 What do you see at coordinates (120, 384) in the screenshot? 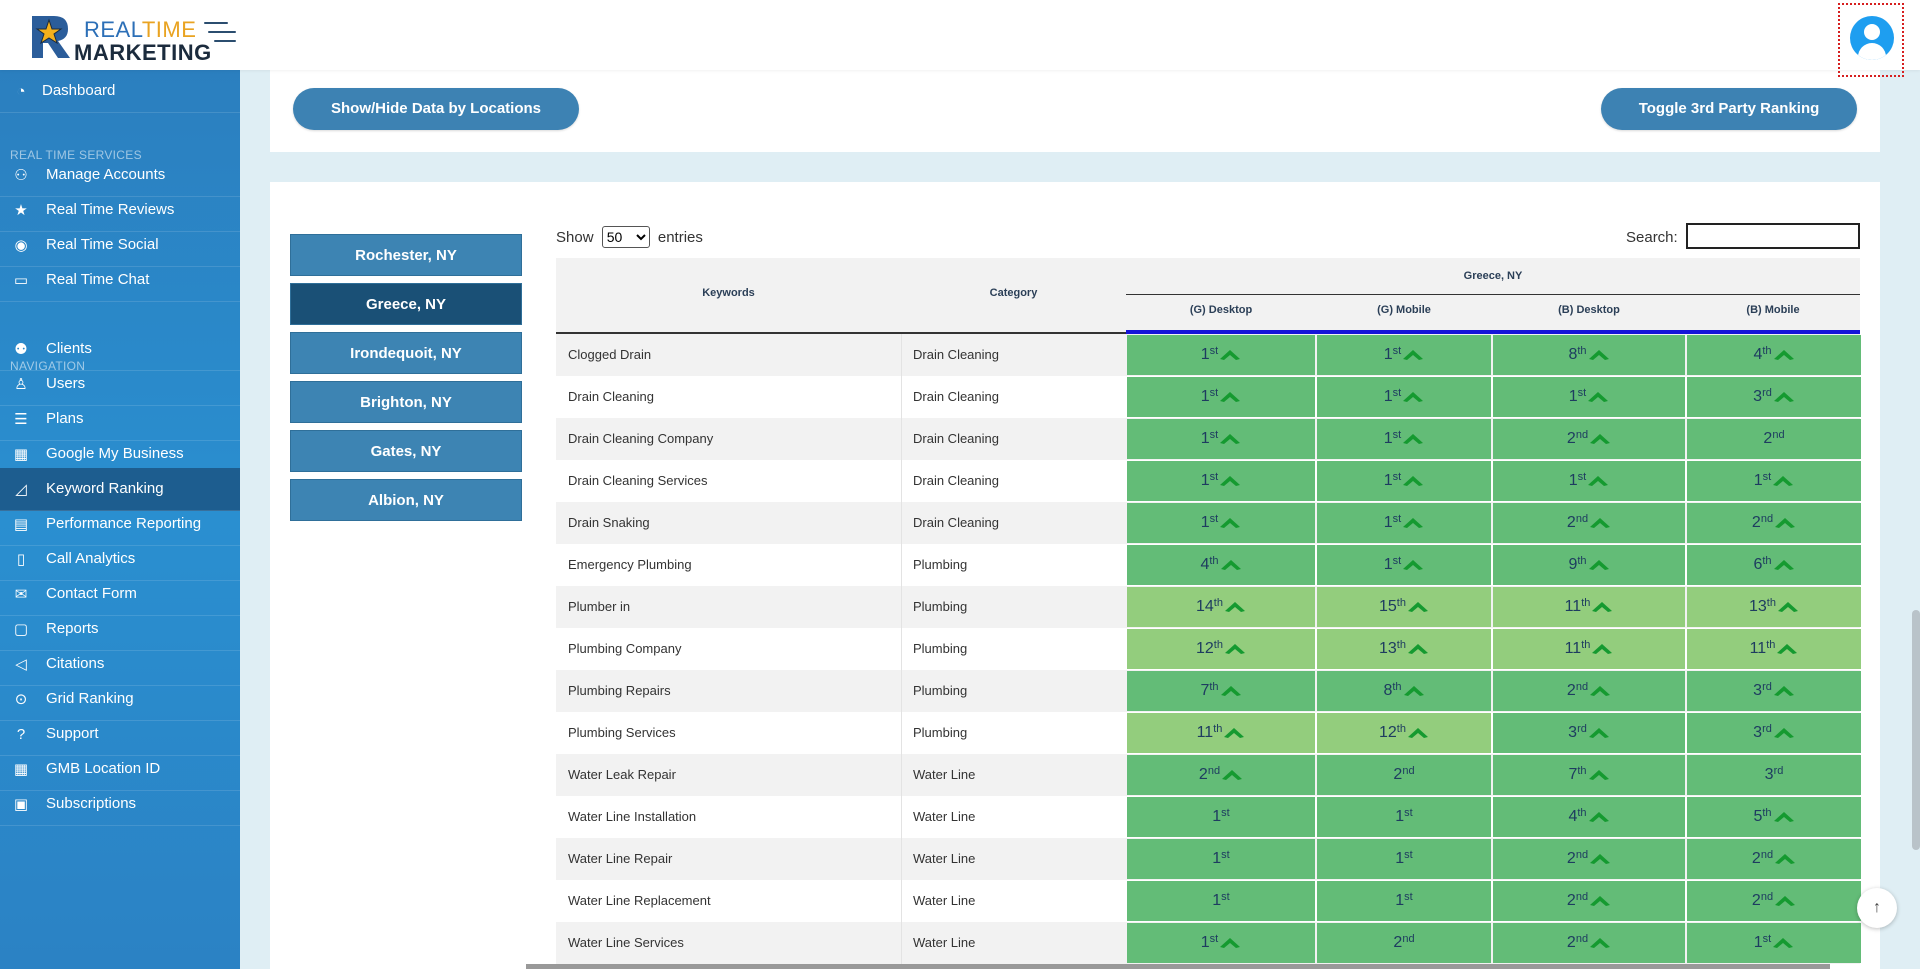
I see `sidebar-item-users: ♙ Users` at bounding box center [120, 384].